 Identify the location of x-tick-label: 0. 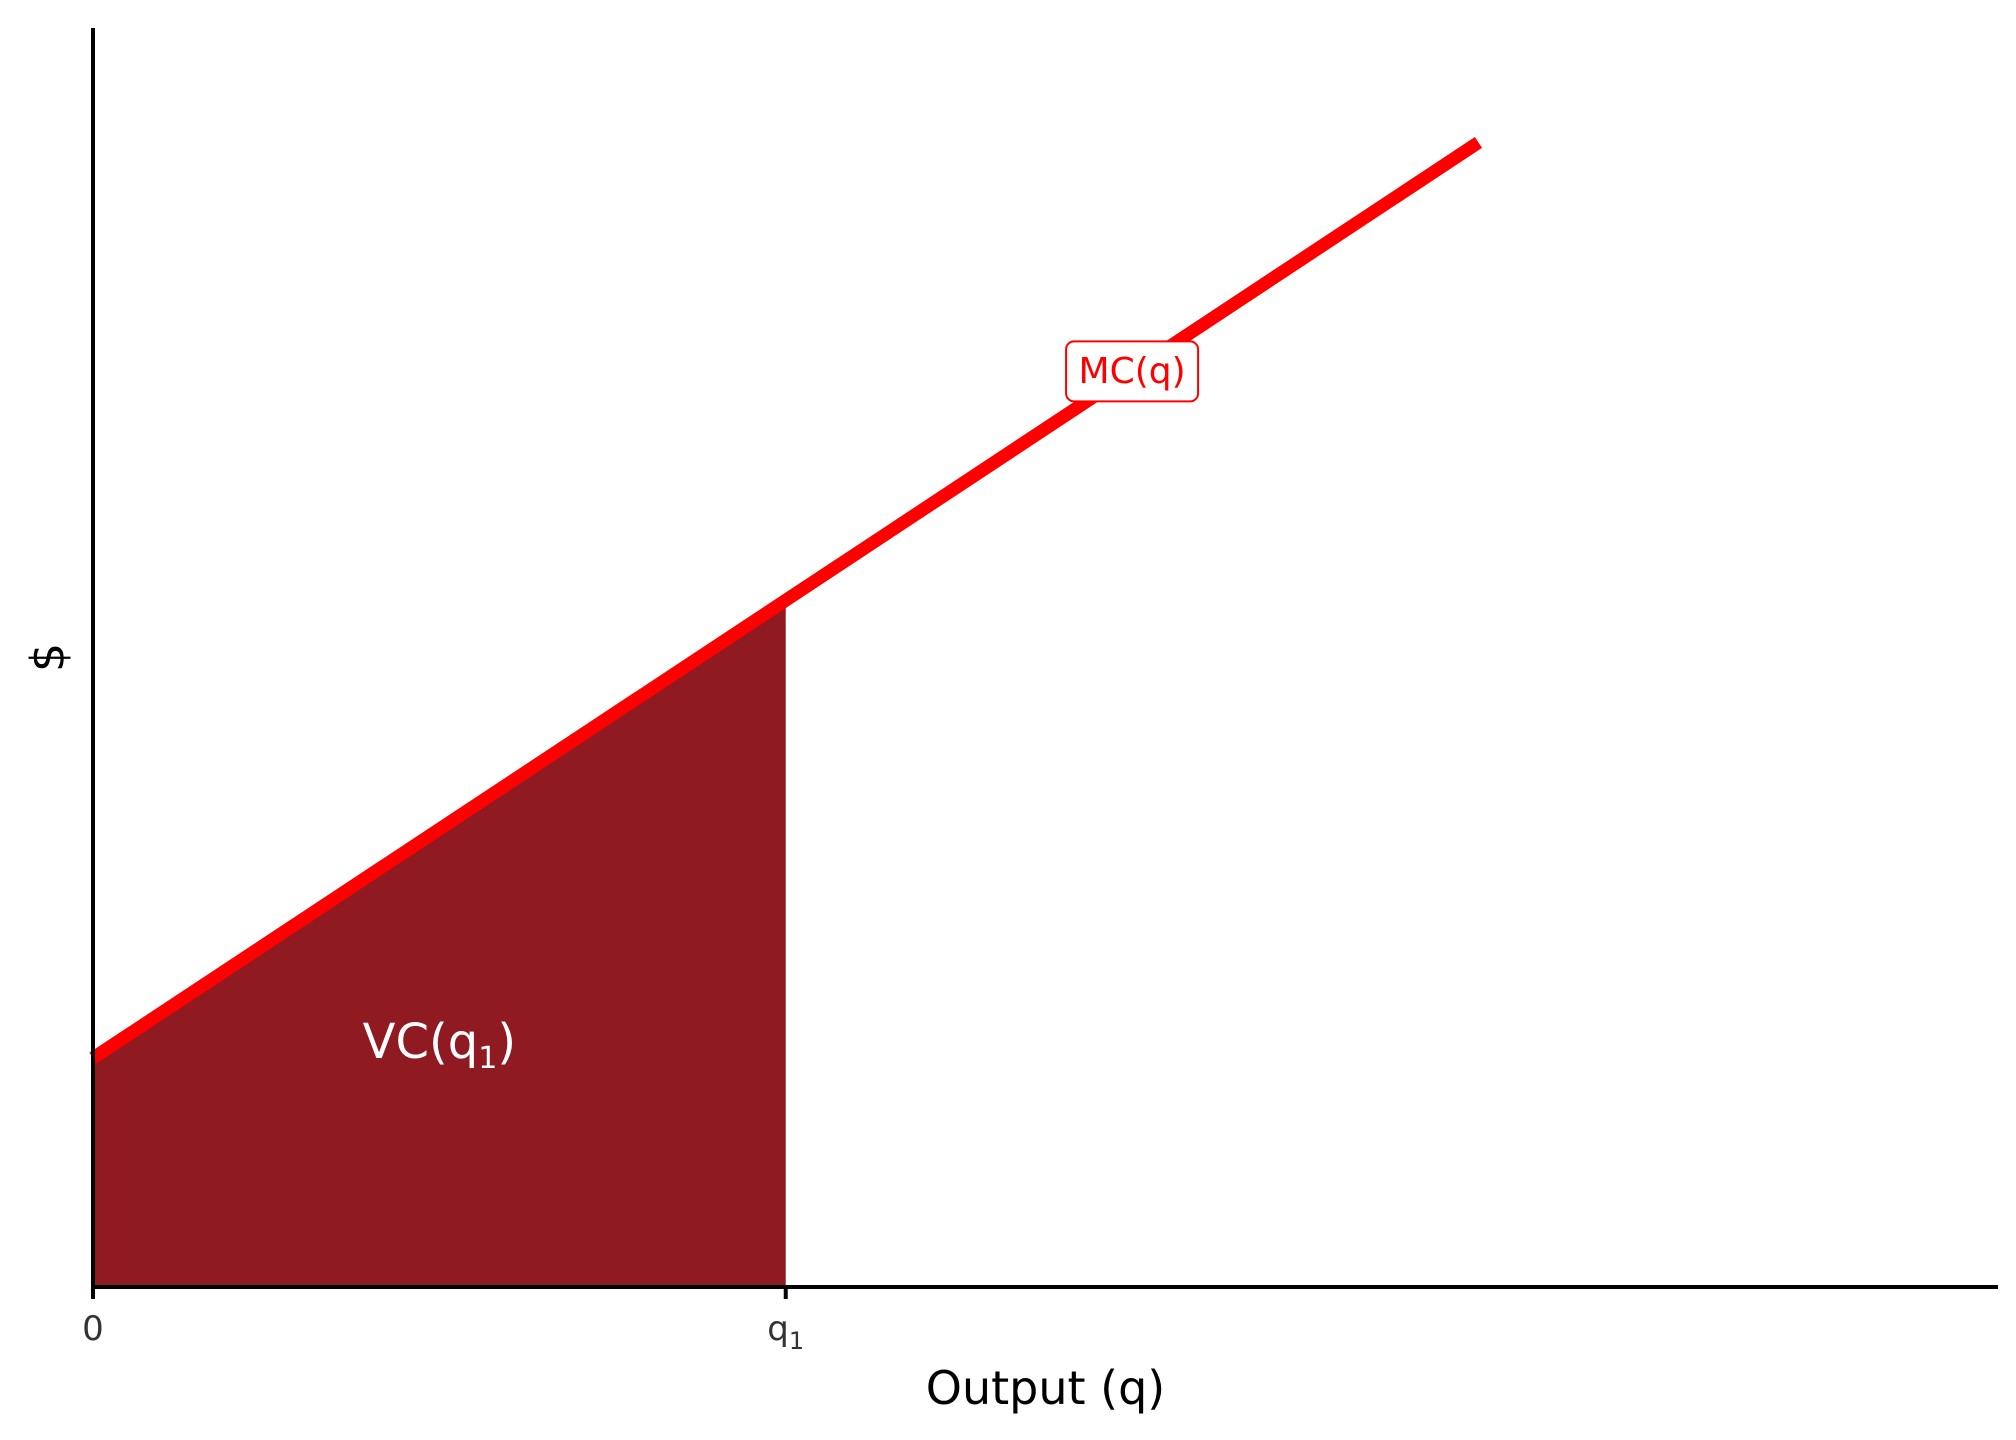
(93, 1329).